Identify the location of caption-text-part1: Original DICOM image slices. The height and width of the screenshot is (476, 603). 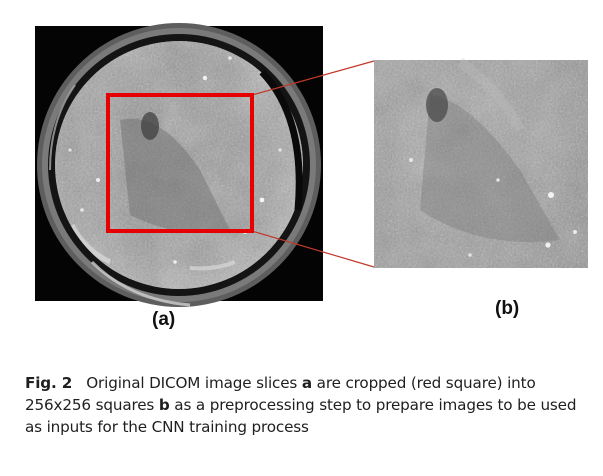
(194, 383).